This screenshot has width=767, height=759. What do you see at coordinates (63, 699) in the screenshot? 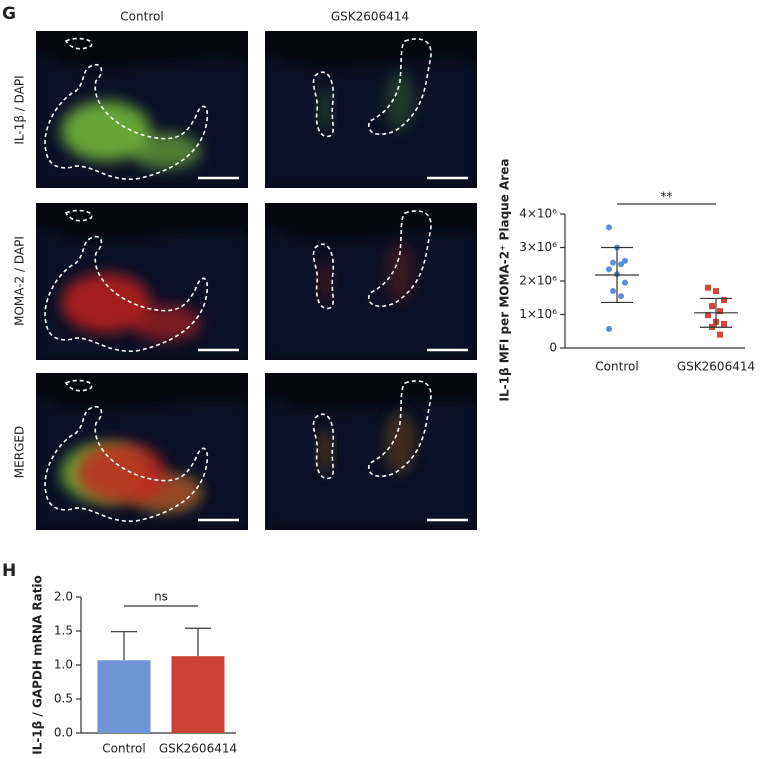
I see `y-tick-label: 0.5` at bounding box center [63, 699].